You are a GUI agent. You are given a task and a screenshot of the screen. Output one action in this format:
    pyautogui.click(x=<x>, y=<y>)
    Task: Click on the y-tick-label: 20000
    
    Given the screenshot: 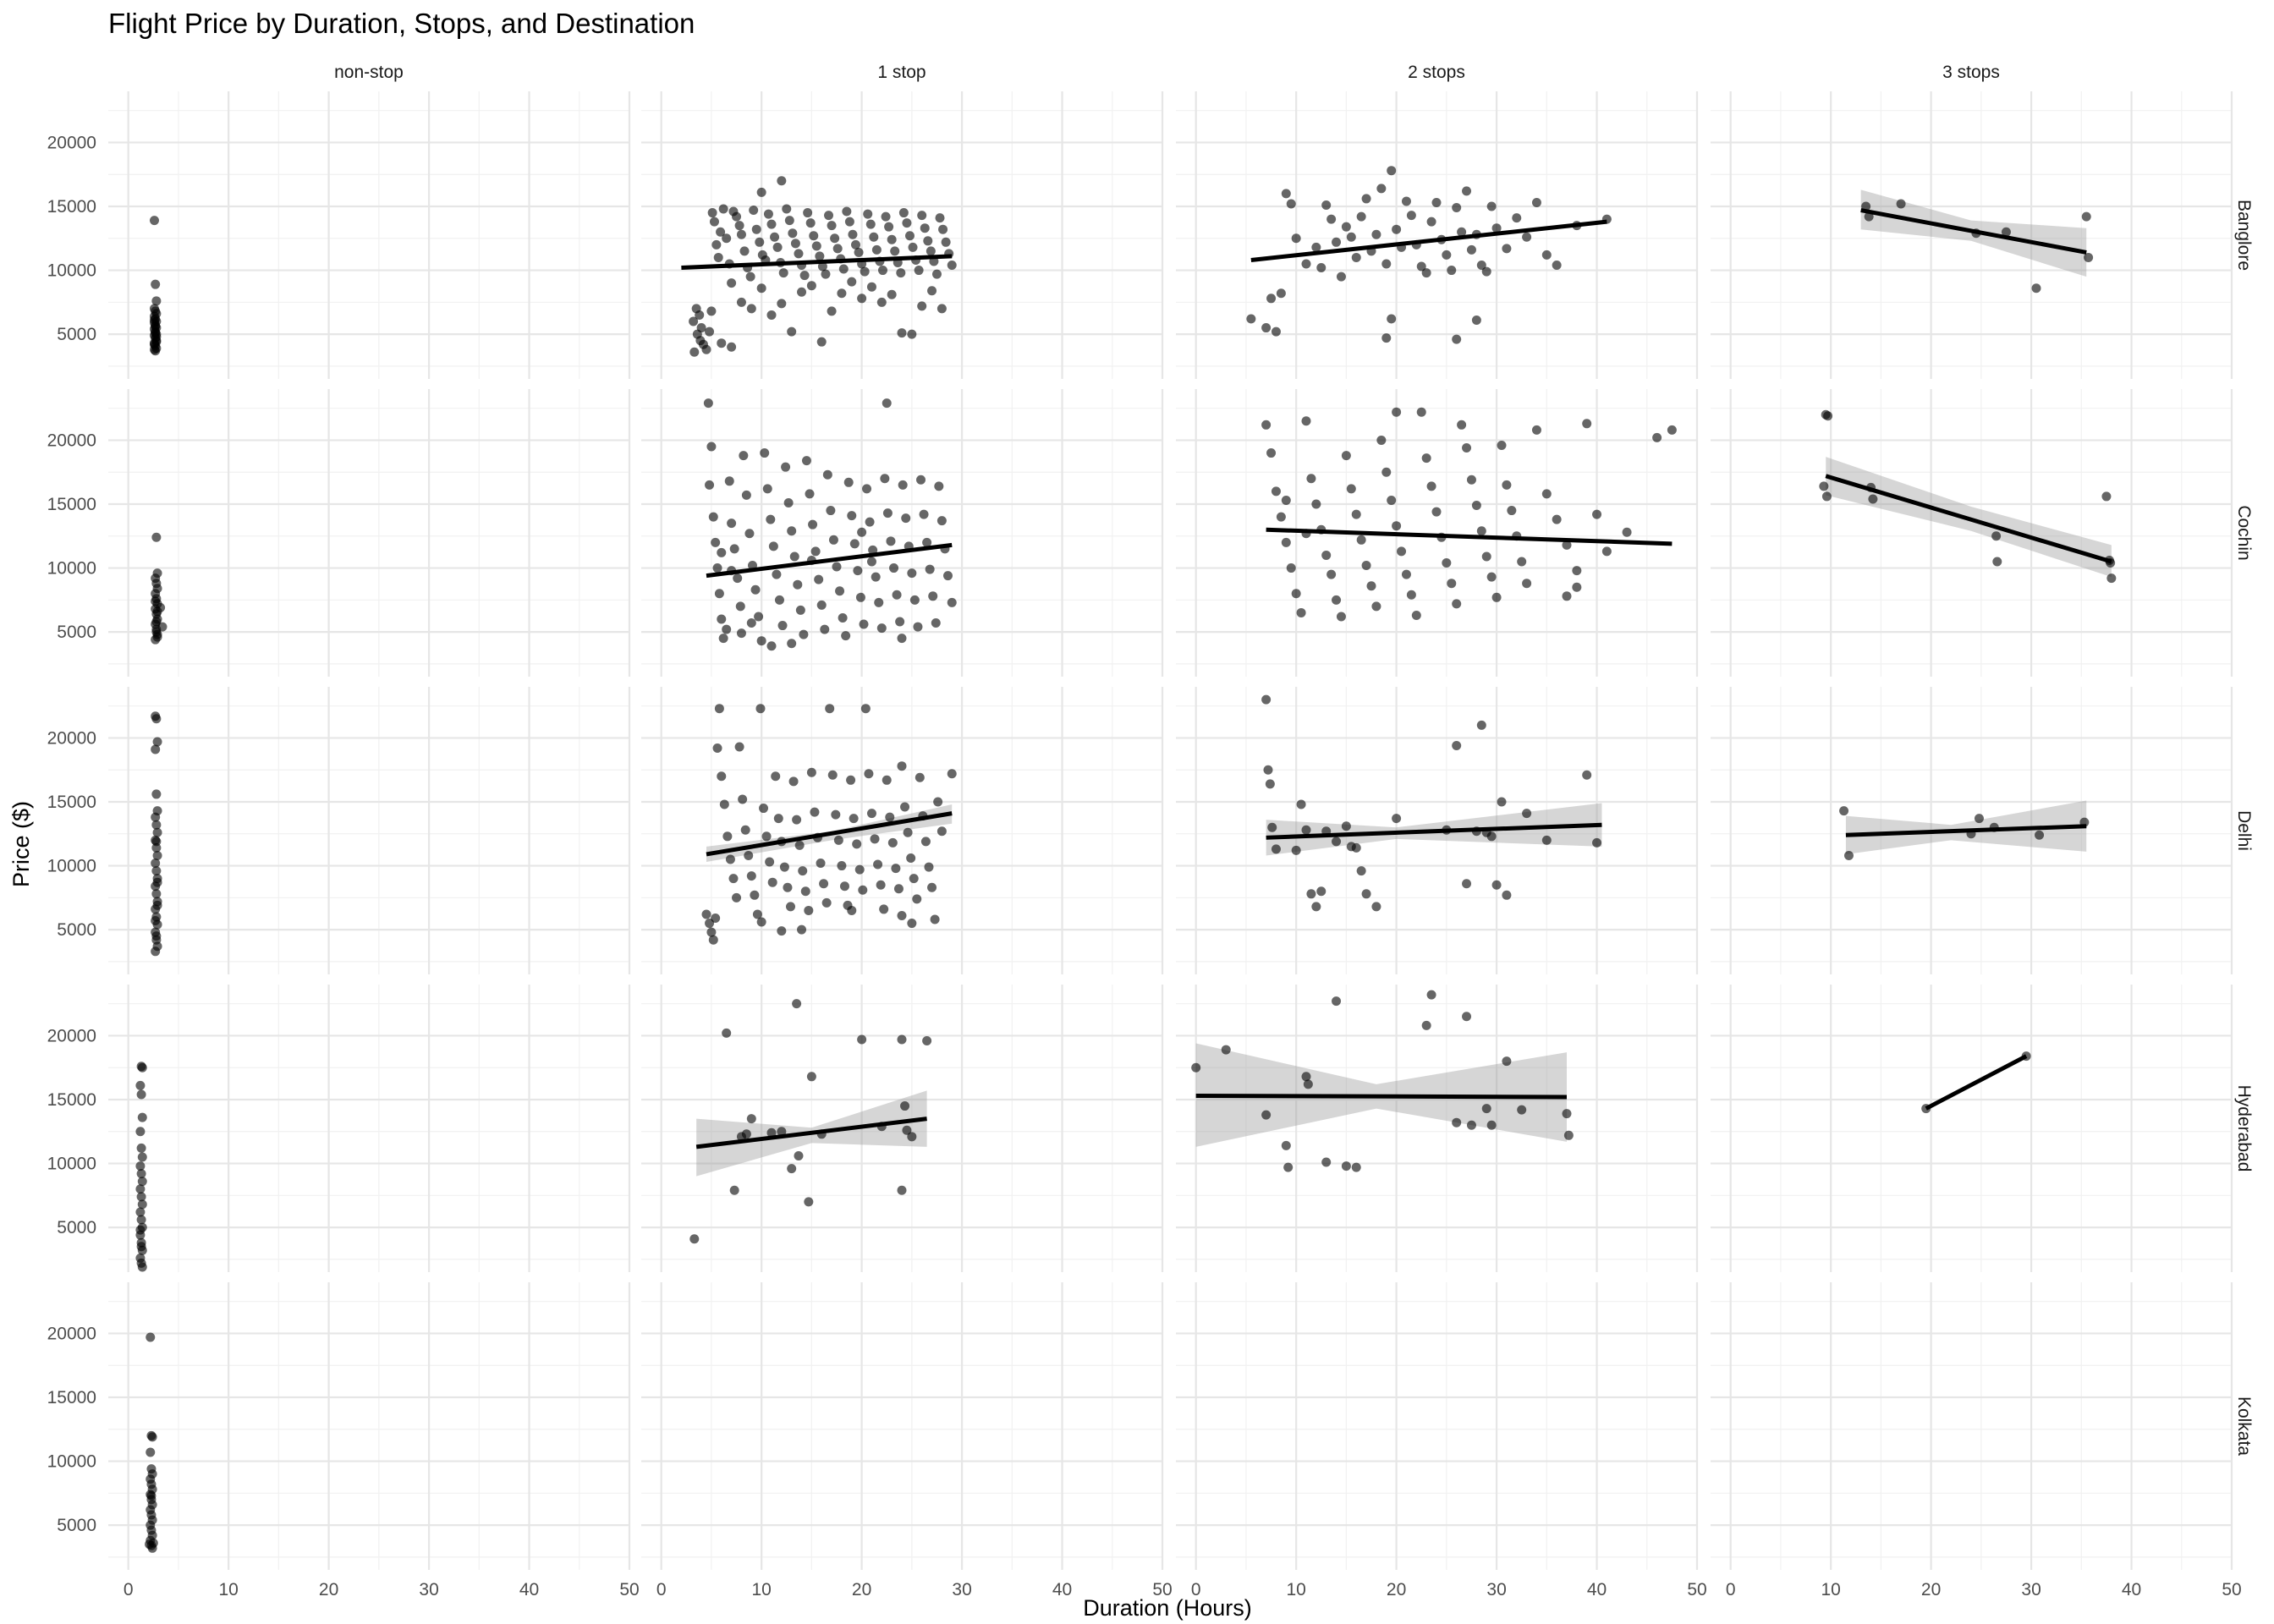 What is the action you would take?
    pyautogui.click(x=71, y=738)
    